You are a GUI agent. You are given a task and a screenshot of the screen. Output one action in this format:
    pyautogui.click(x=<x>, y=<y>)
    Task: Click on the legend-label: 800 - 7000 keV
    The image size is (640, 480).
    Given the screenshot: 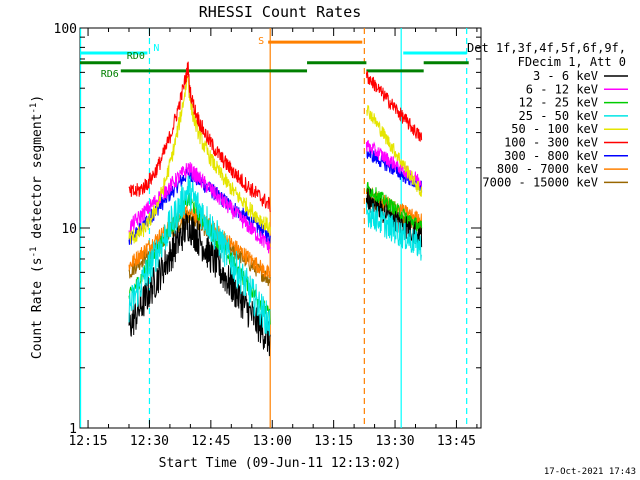 What is the action you would take?
    pyautogui.click(x=547, y=169)
    